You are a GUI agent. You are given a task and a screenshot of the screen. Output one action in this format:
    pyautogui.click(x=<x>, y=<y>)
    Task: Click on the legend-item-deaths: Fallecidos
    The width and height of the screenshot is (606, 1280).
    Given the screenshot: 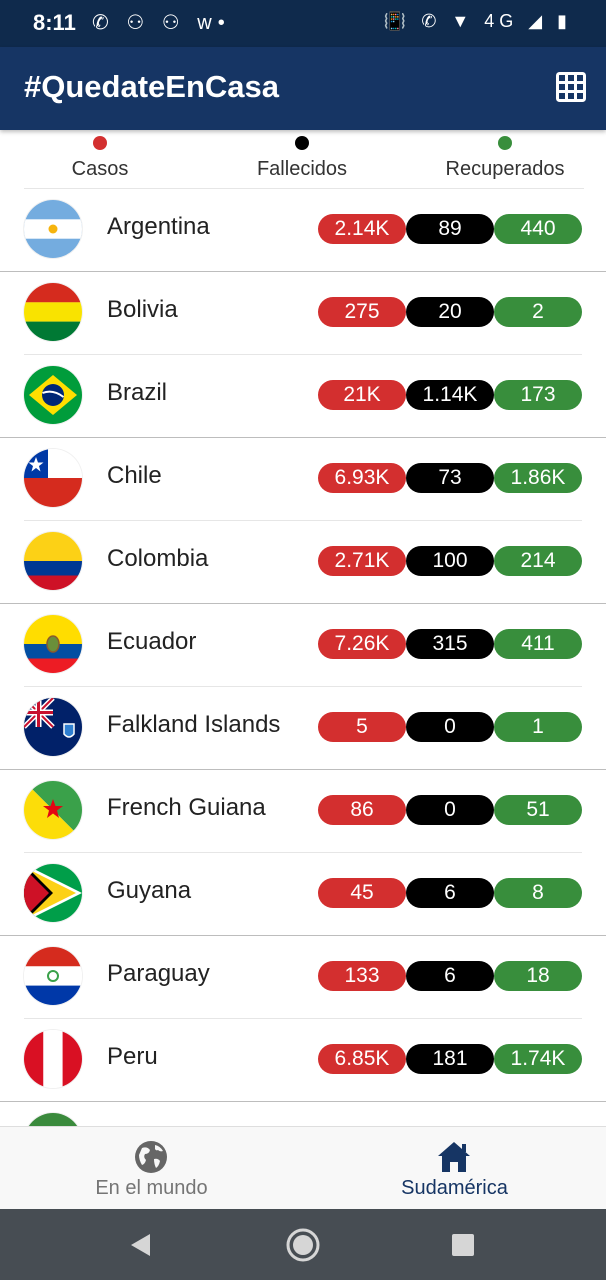 What is the action you would take?
    pyautogui.click(x=302, y=158)
    